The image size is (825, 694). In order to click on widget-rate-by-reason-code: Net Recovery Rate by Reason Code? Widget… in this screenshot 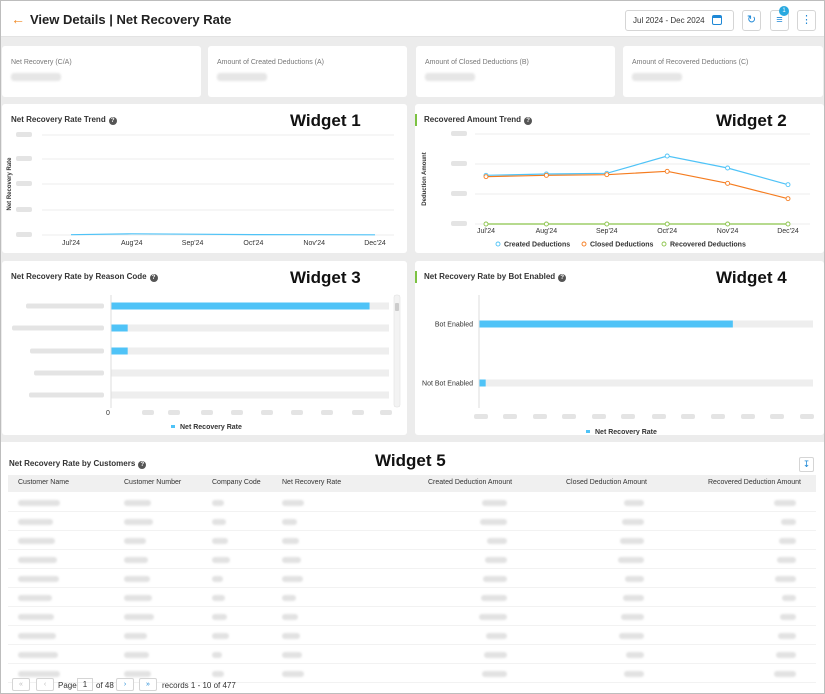, I will do `click(204, 348)`.